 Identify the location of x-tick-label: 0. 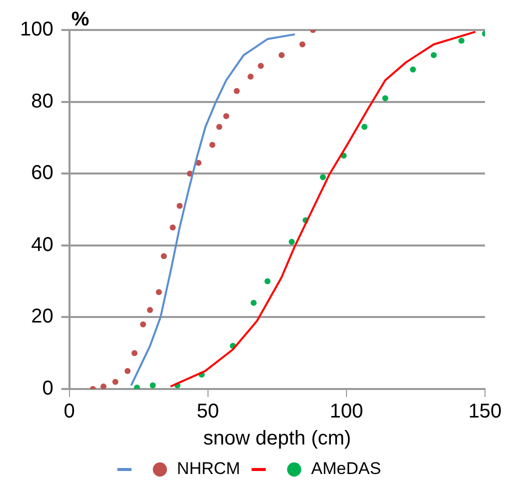
(69, 411).